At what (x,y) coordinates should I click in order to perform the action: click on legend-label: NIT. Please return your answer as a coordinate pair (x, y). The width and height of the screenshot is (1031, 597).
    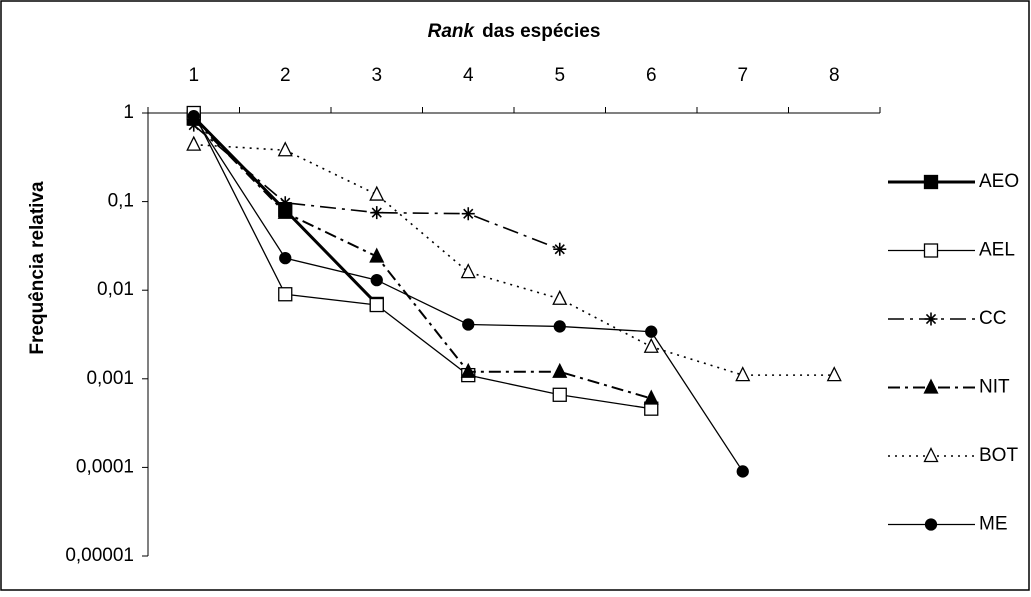
    Looking at the image, I should click on (994, 387).